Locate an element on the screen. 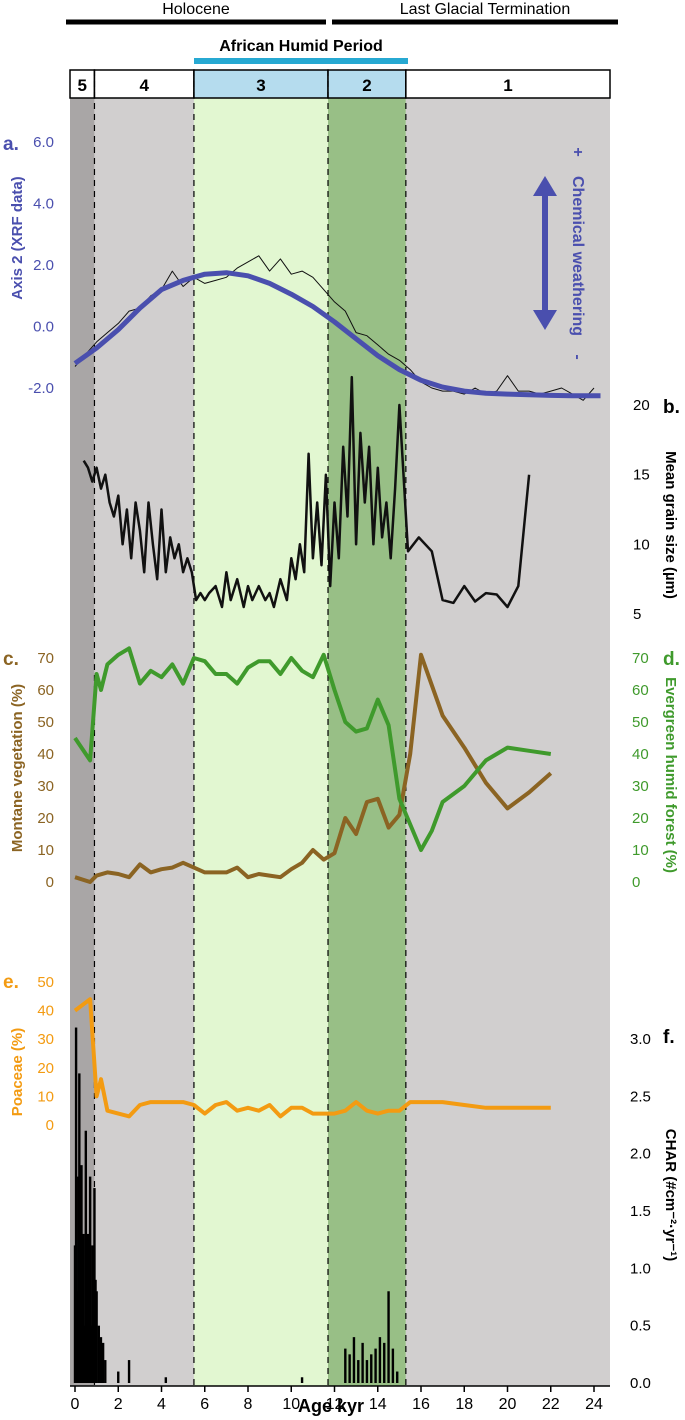 The width and height of the screenshot is (685, 1420). chem-plus: + is located at coordinates (577, 151).